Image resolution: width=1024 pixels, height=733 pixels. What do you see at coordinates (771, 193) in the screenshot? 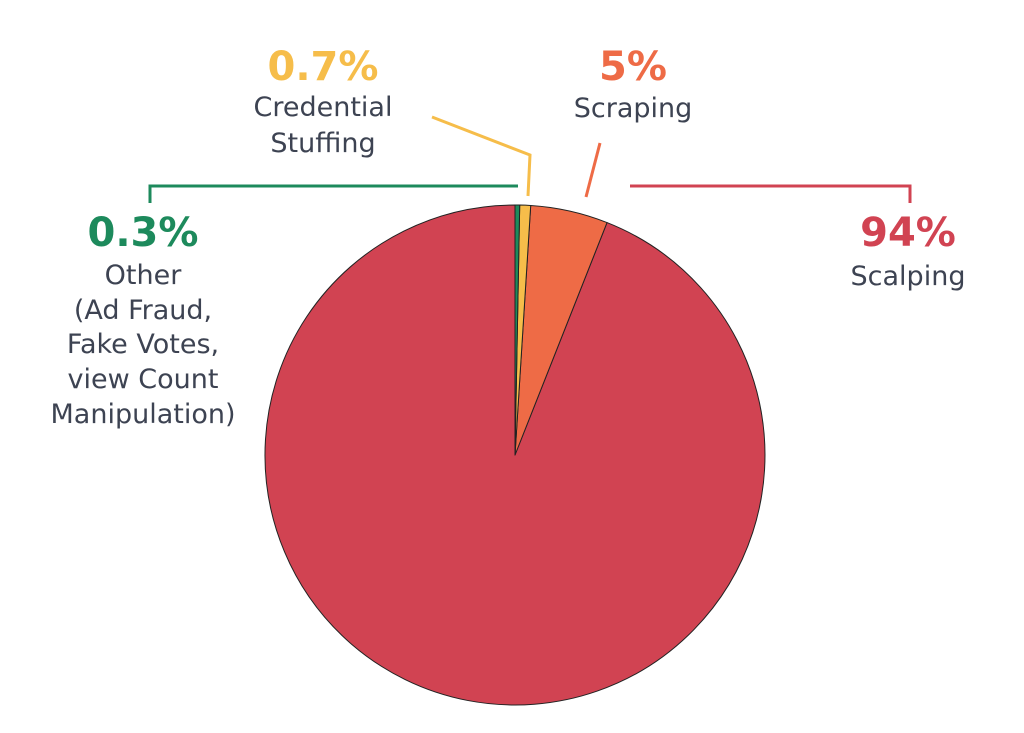
I see `leader-line-scalping` at bounding box center [771, 193].